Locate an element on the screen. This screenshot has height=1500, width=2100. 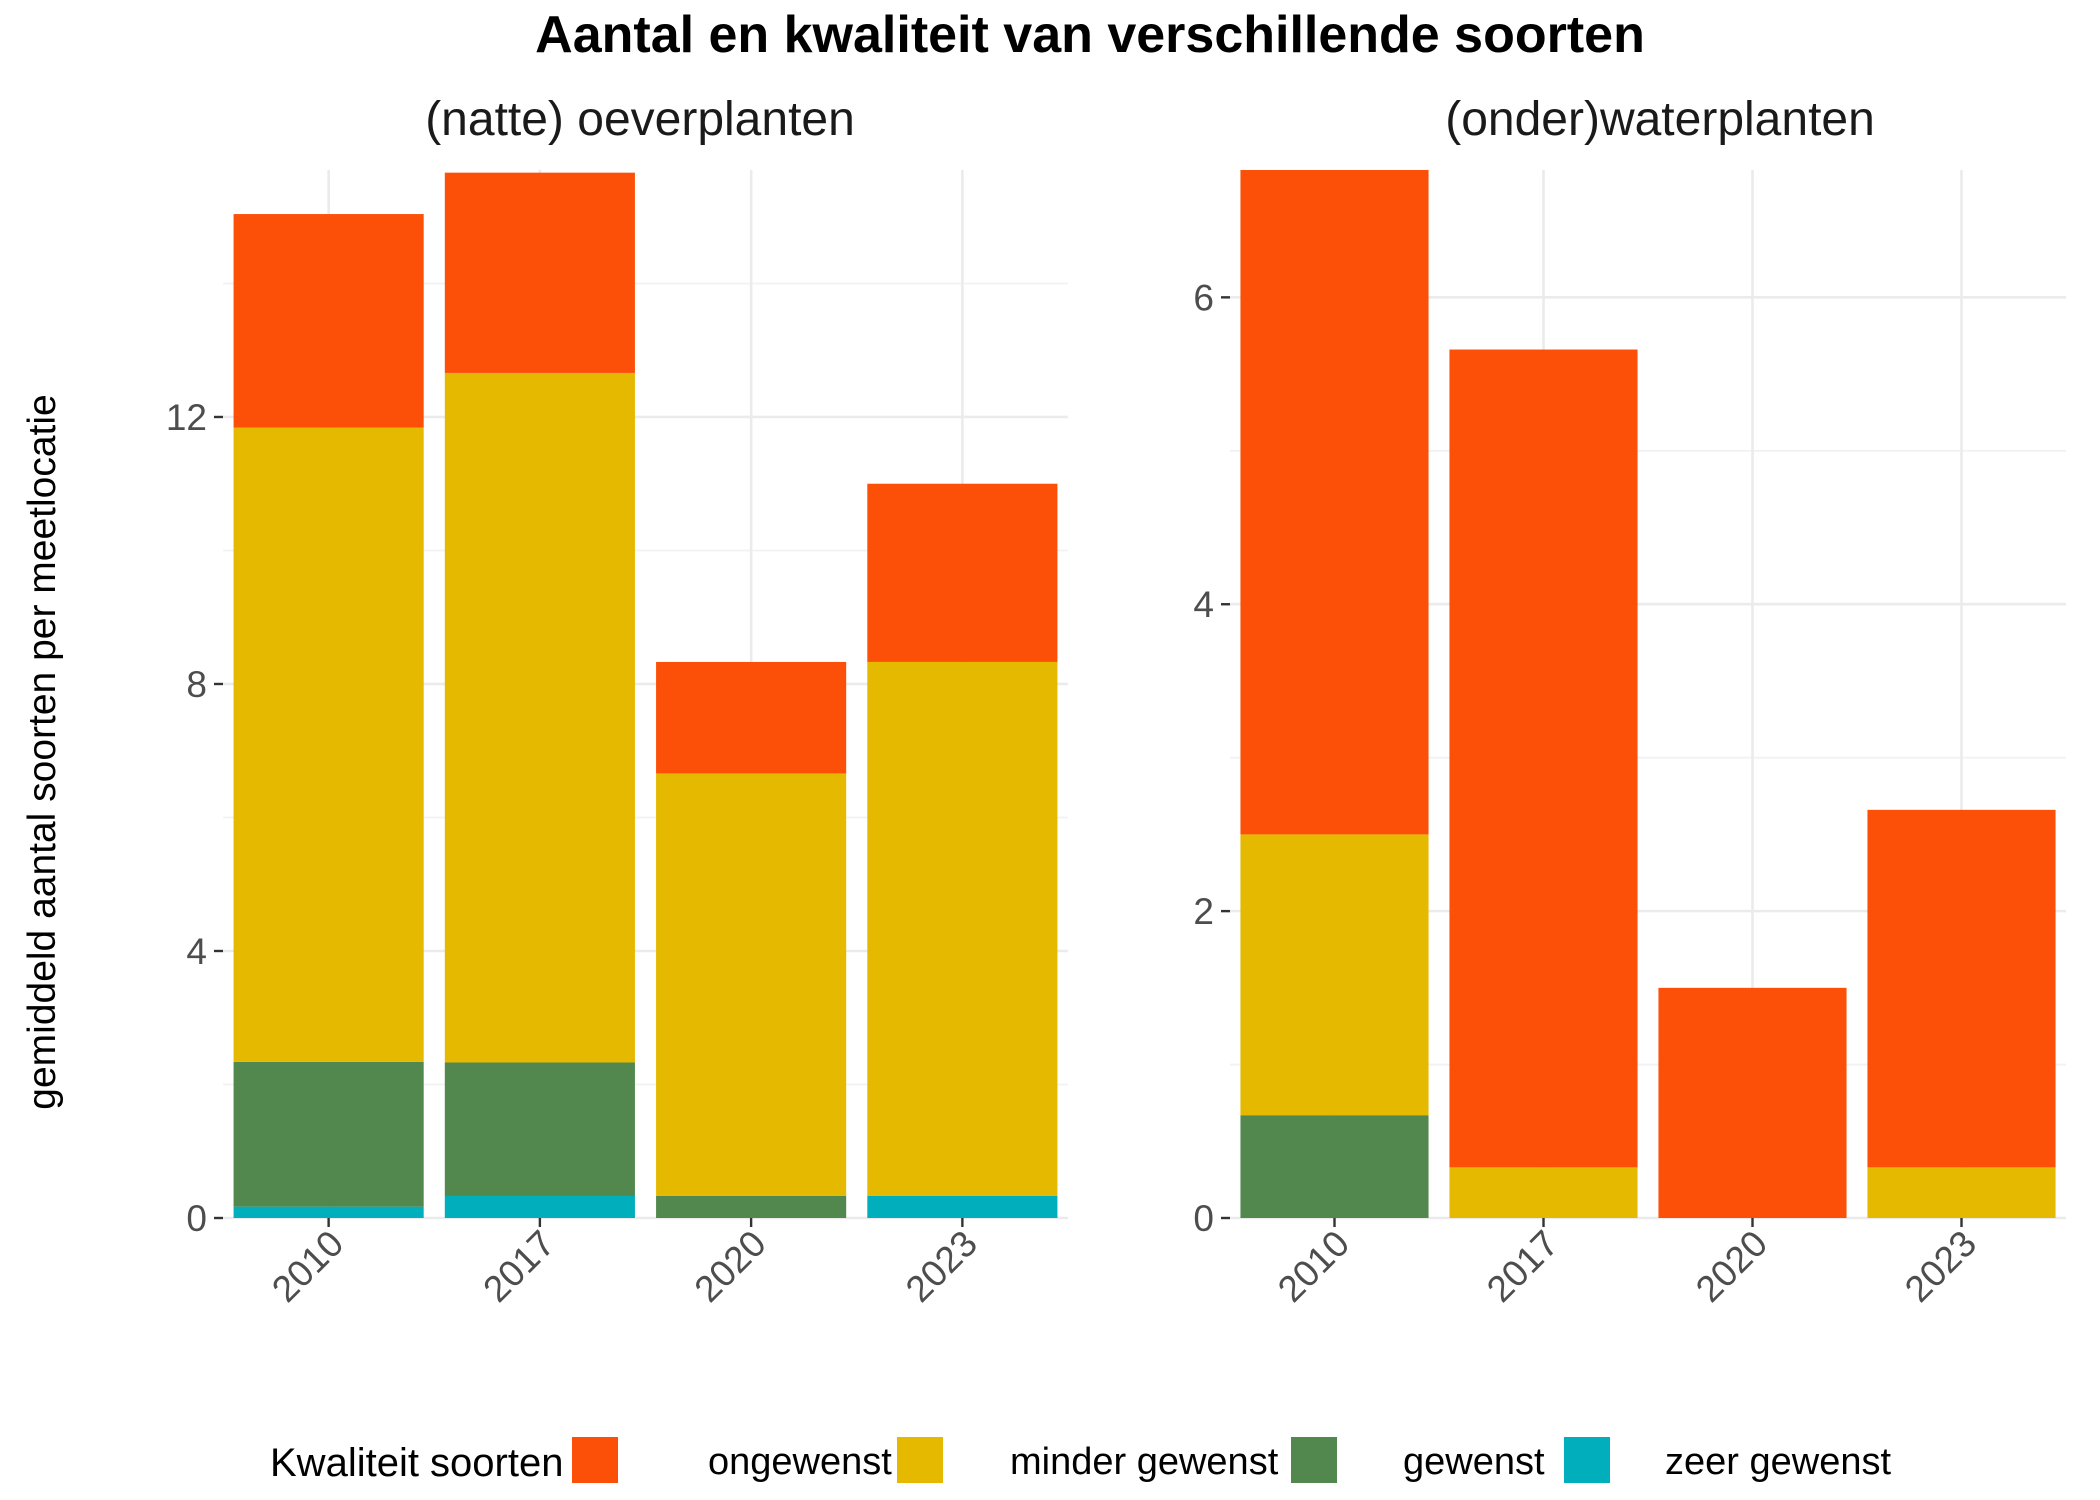
y-axis: 0 4 8 12 is located at coordinates (194, 818).